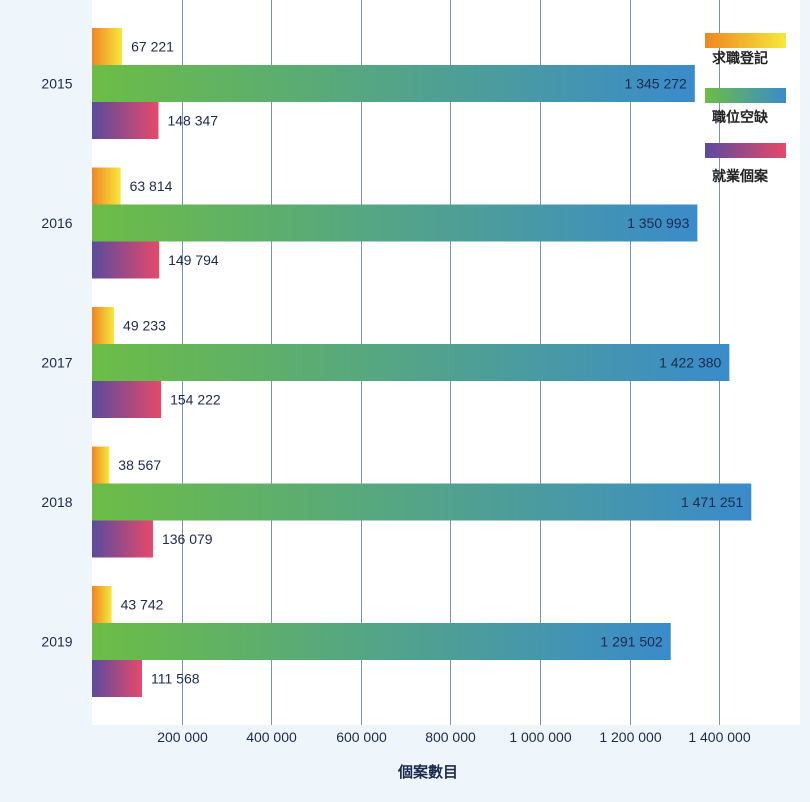  What do you see at coordinates (151, 186) in the screenshot?
I see `value-label: 63 814` at bounding box center [151, 186].